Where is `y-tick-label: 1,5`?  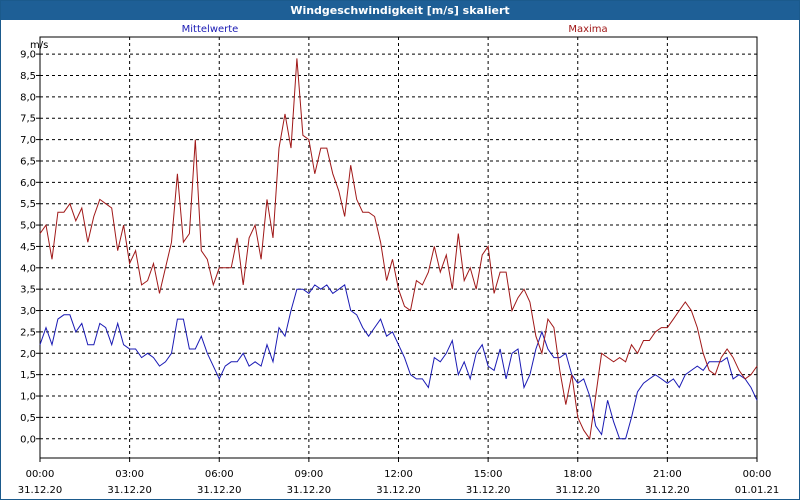 y-tick-label: 1,5 is located at coordinates (28, 375).